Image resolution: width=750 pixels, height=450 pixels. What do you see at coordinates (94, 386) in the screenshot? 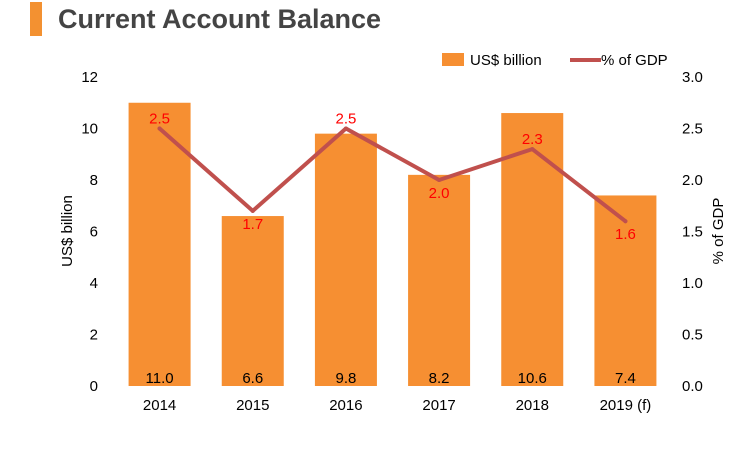
I see `y-tick-label: 0` at bounding box center [94, 386].